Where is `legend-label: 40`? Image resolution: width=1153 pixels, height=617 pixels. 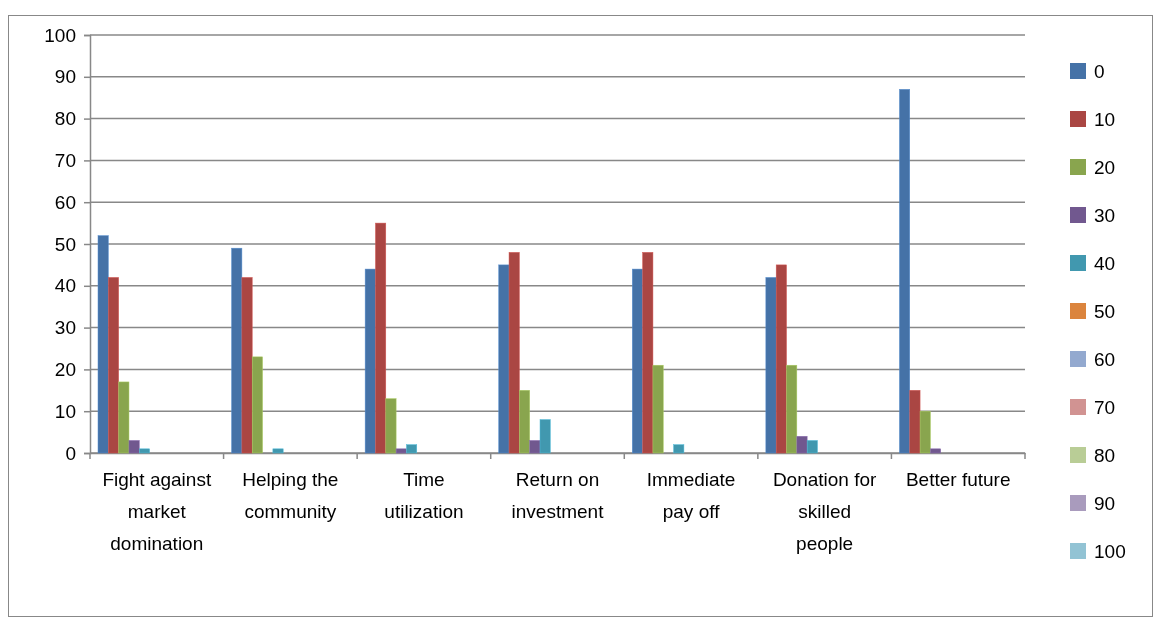 legend-label: 40 is located at coordinates (1105, 263).